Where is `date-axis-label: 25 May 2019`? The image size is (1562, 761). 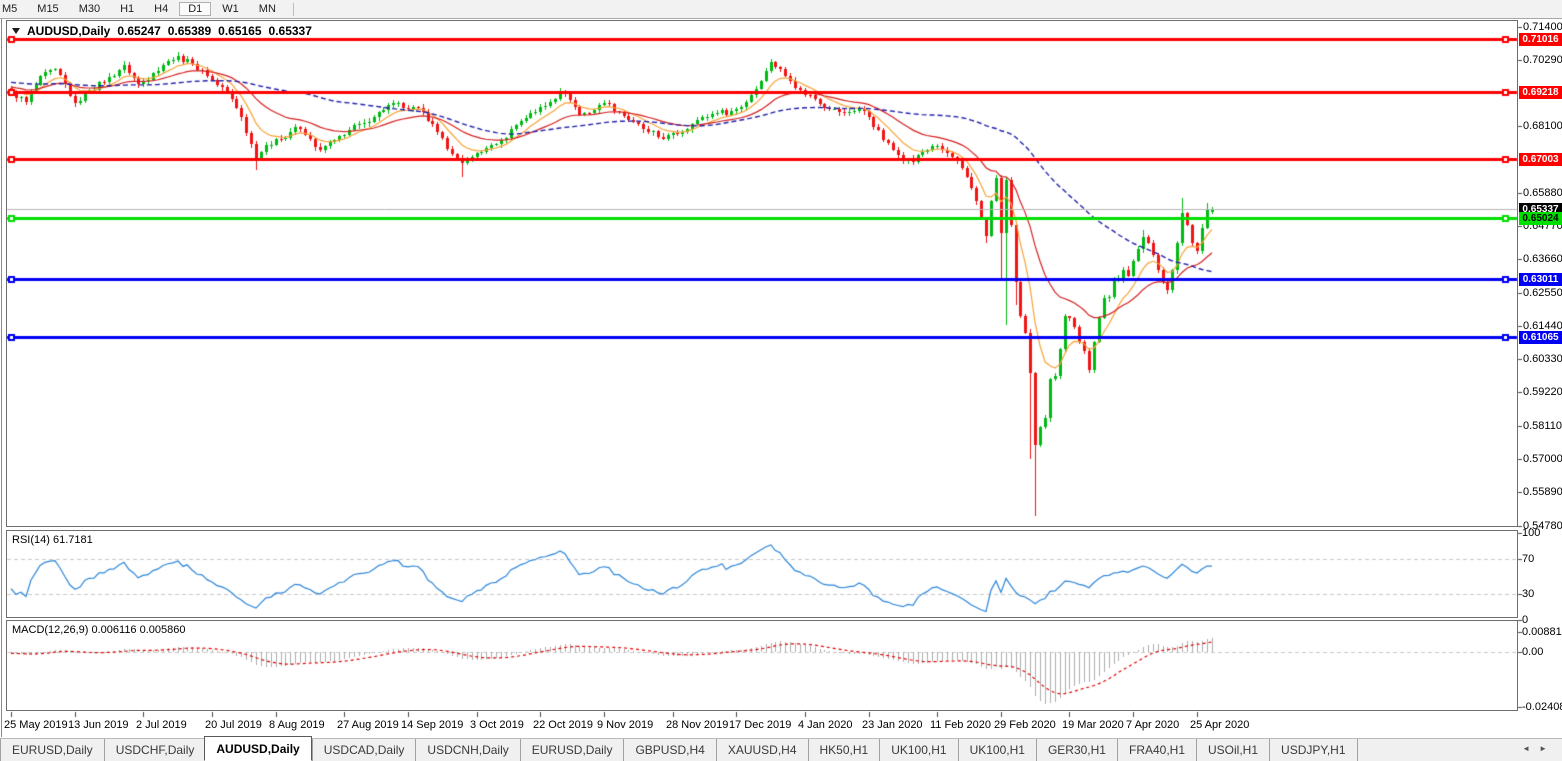 date-axis-label: 25 May 2019 is located at coordinates (36, 725).